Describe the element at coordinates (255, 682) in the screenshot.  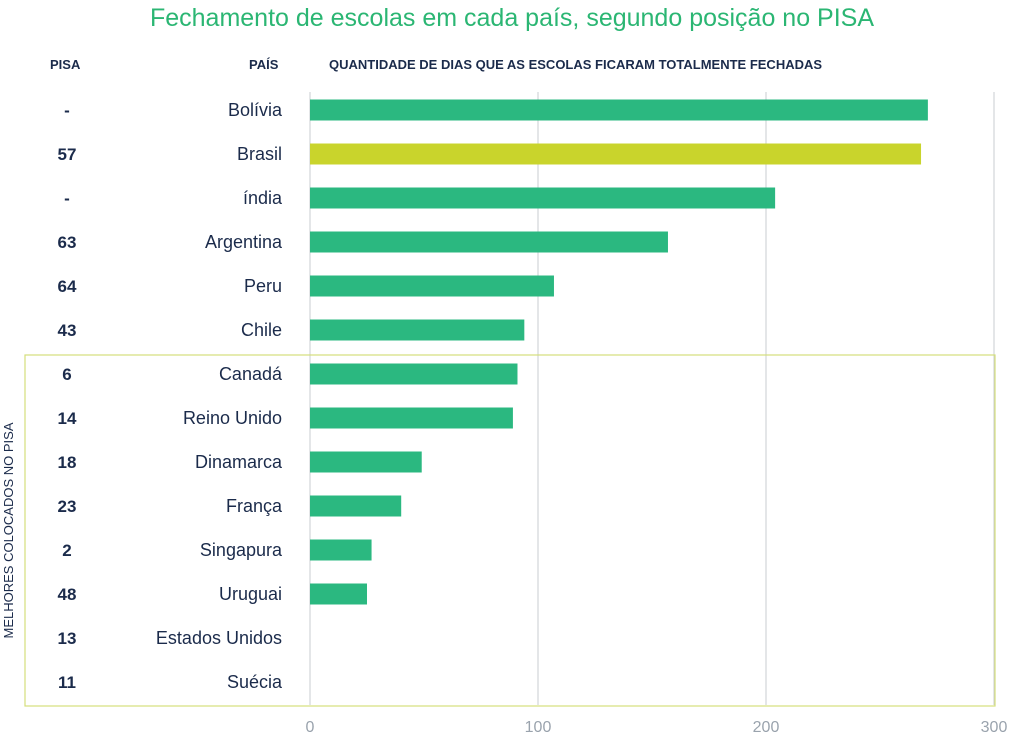
I see `country-label: Suécia` at that location.